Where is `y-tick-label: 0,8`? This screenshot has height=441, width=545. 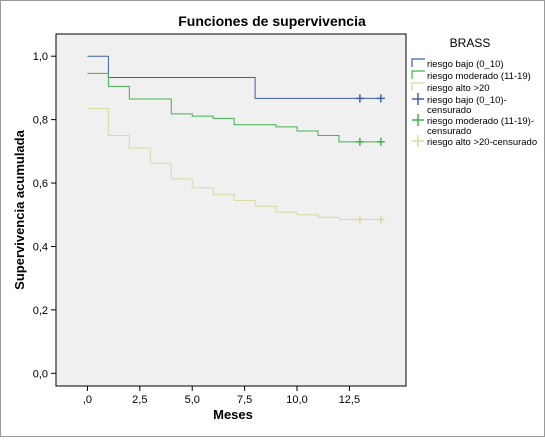 y-tick-label: 0,8 is located at coordinates (40, 121).